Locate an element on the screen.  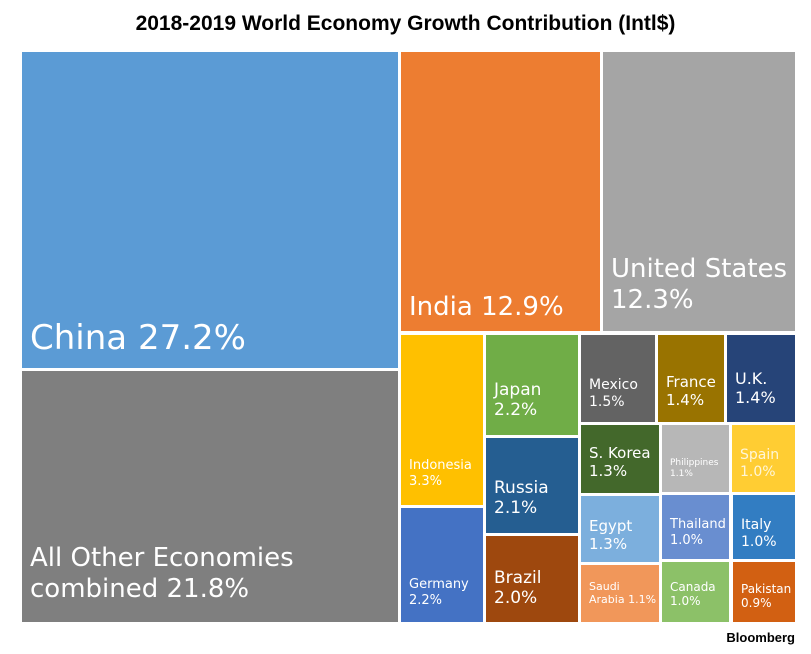
tile-label: Pakistan 0.9% is located at coordinates (764, 596).